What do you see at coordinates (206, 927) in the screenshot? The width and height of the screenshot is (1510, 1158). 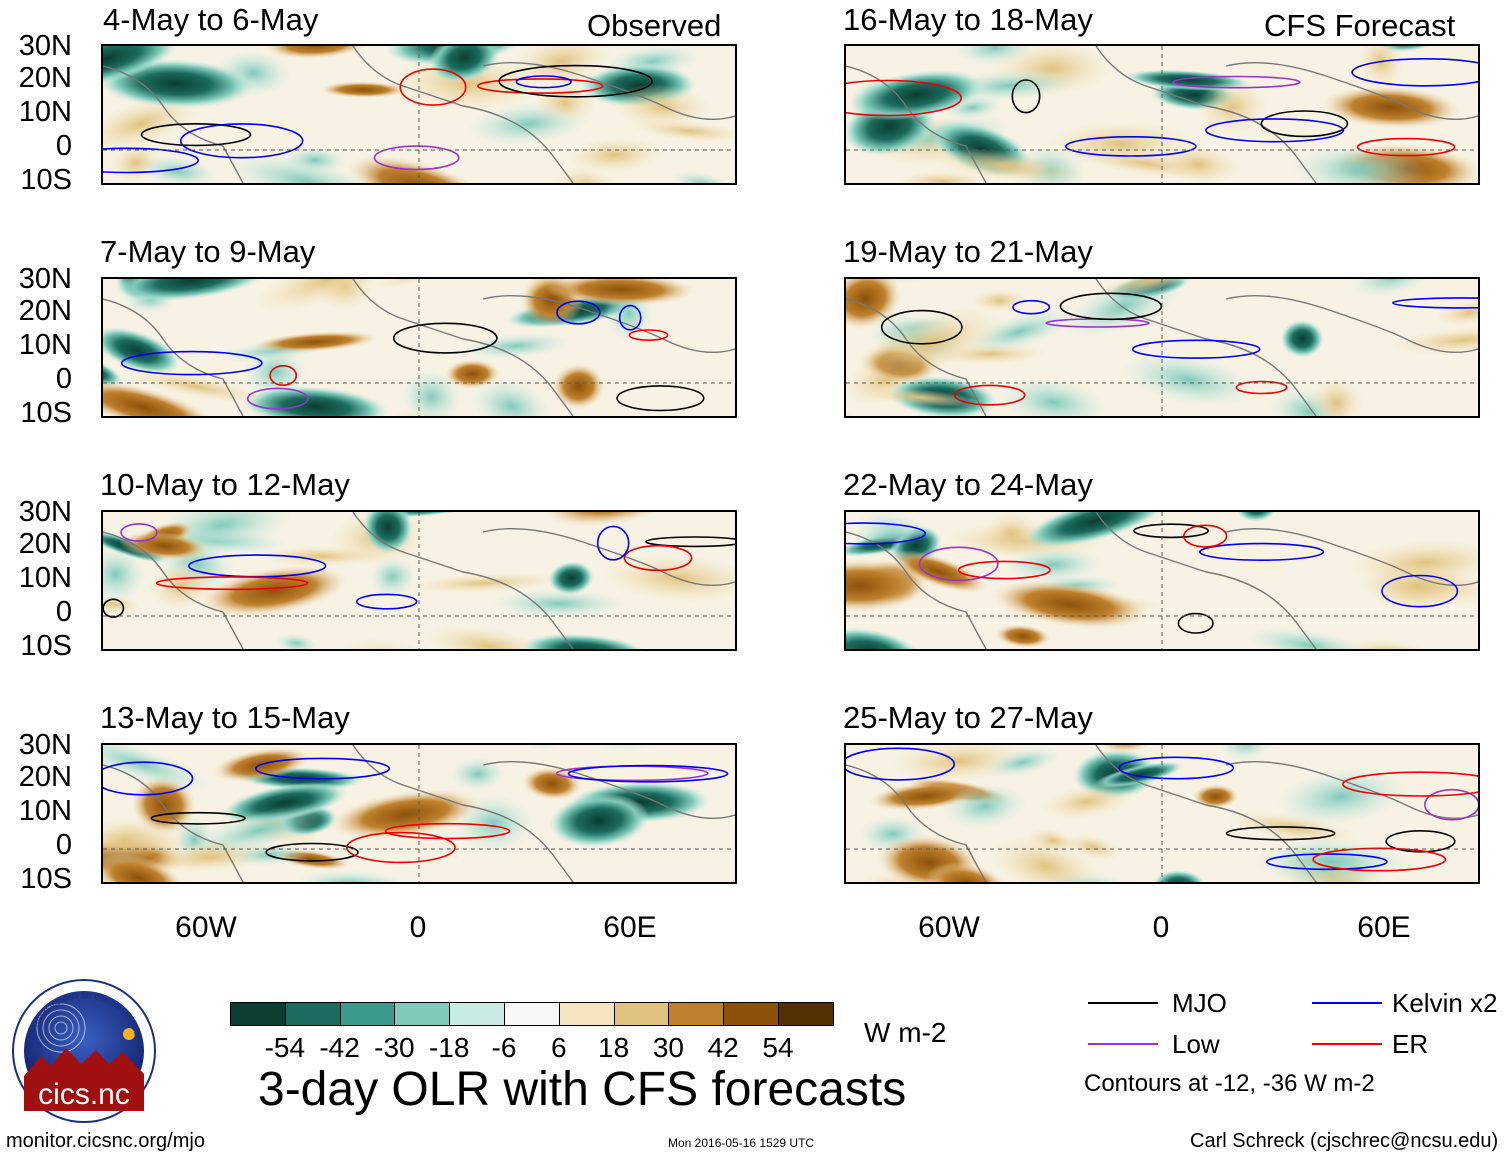 I see `lon-tick-60w-obs: 60W` at bounding box center [206, 927].